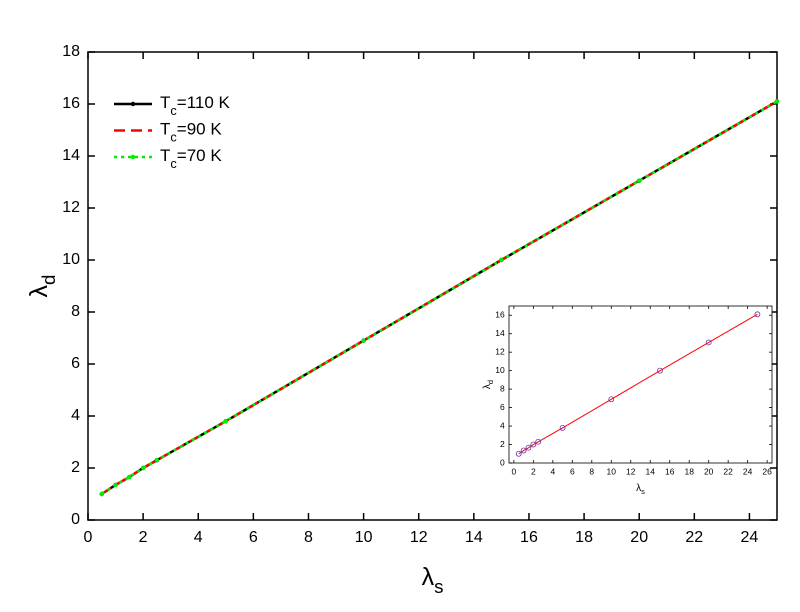 The height and width of the screenshot is (612, 800). What do you see at coordinates (195, 105) in the screenshot?
I see `legend-label: Tc=110 K` at bounding box center [195, 105].